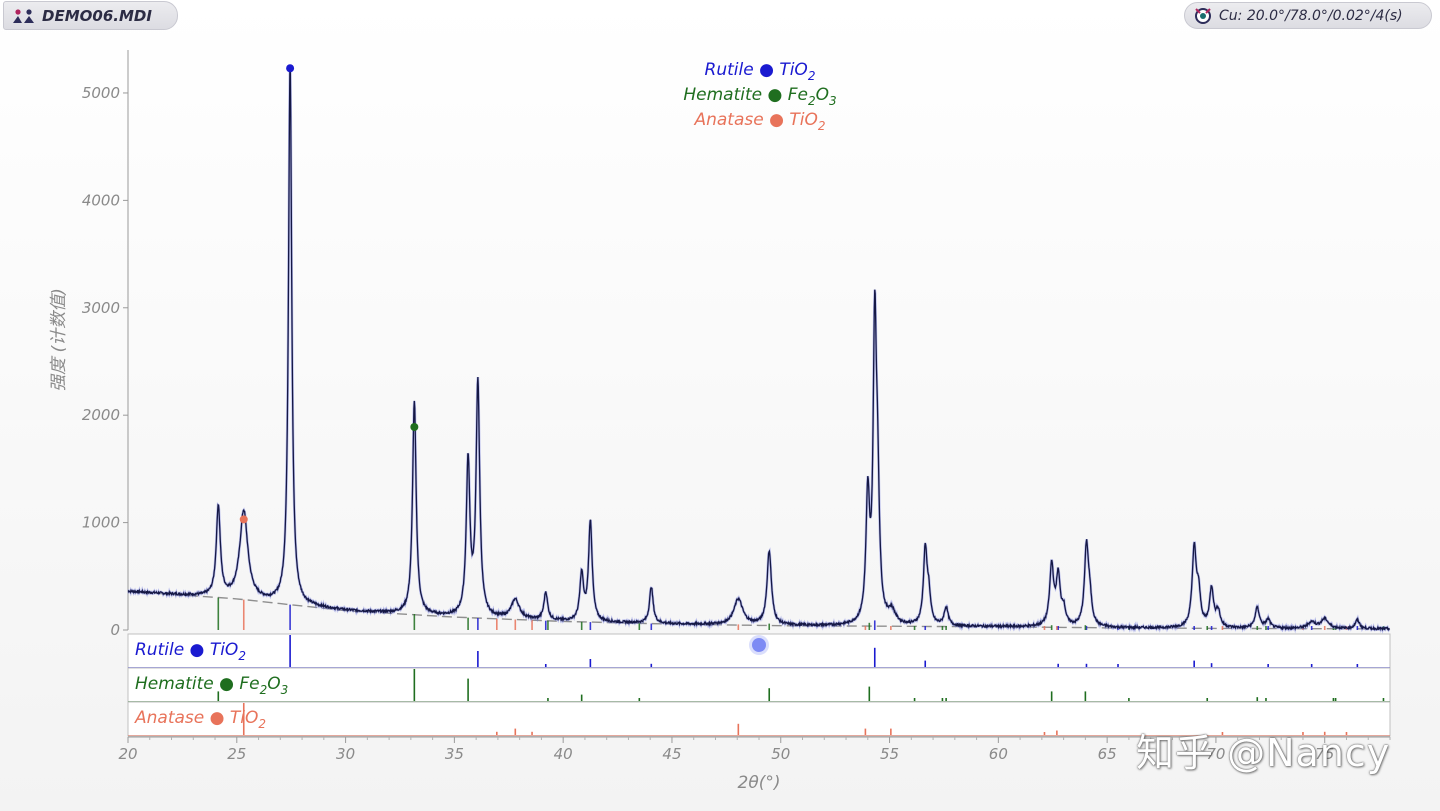 This screenshot has width=1440, height=811. What do you see at coordinates (329, 294) in the screenshot?
I see `peak-markers` at bounding box center [329, 294].